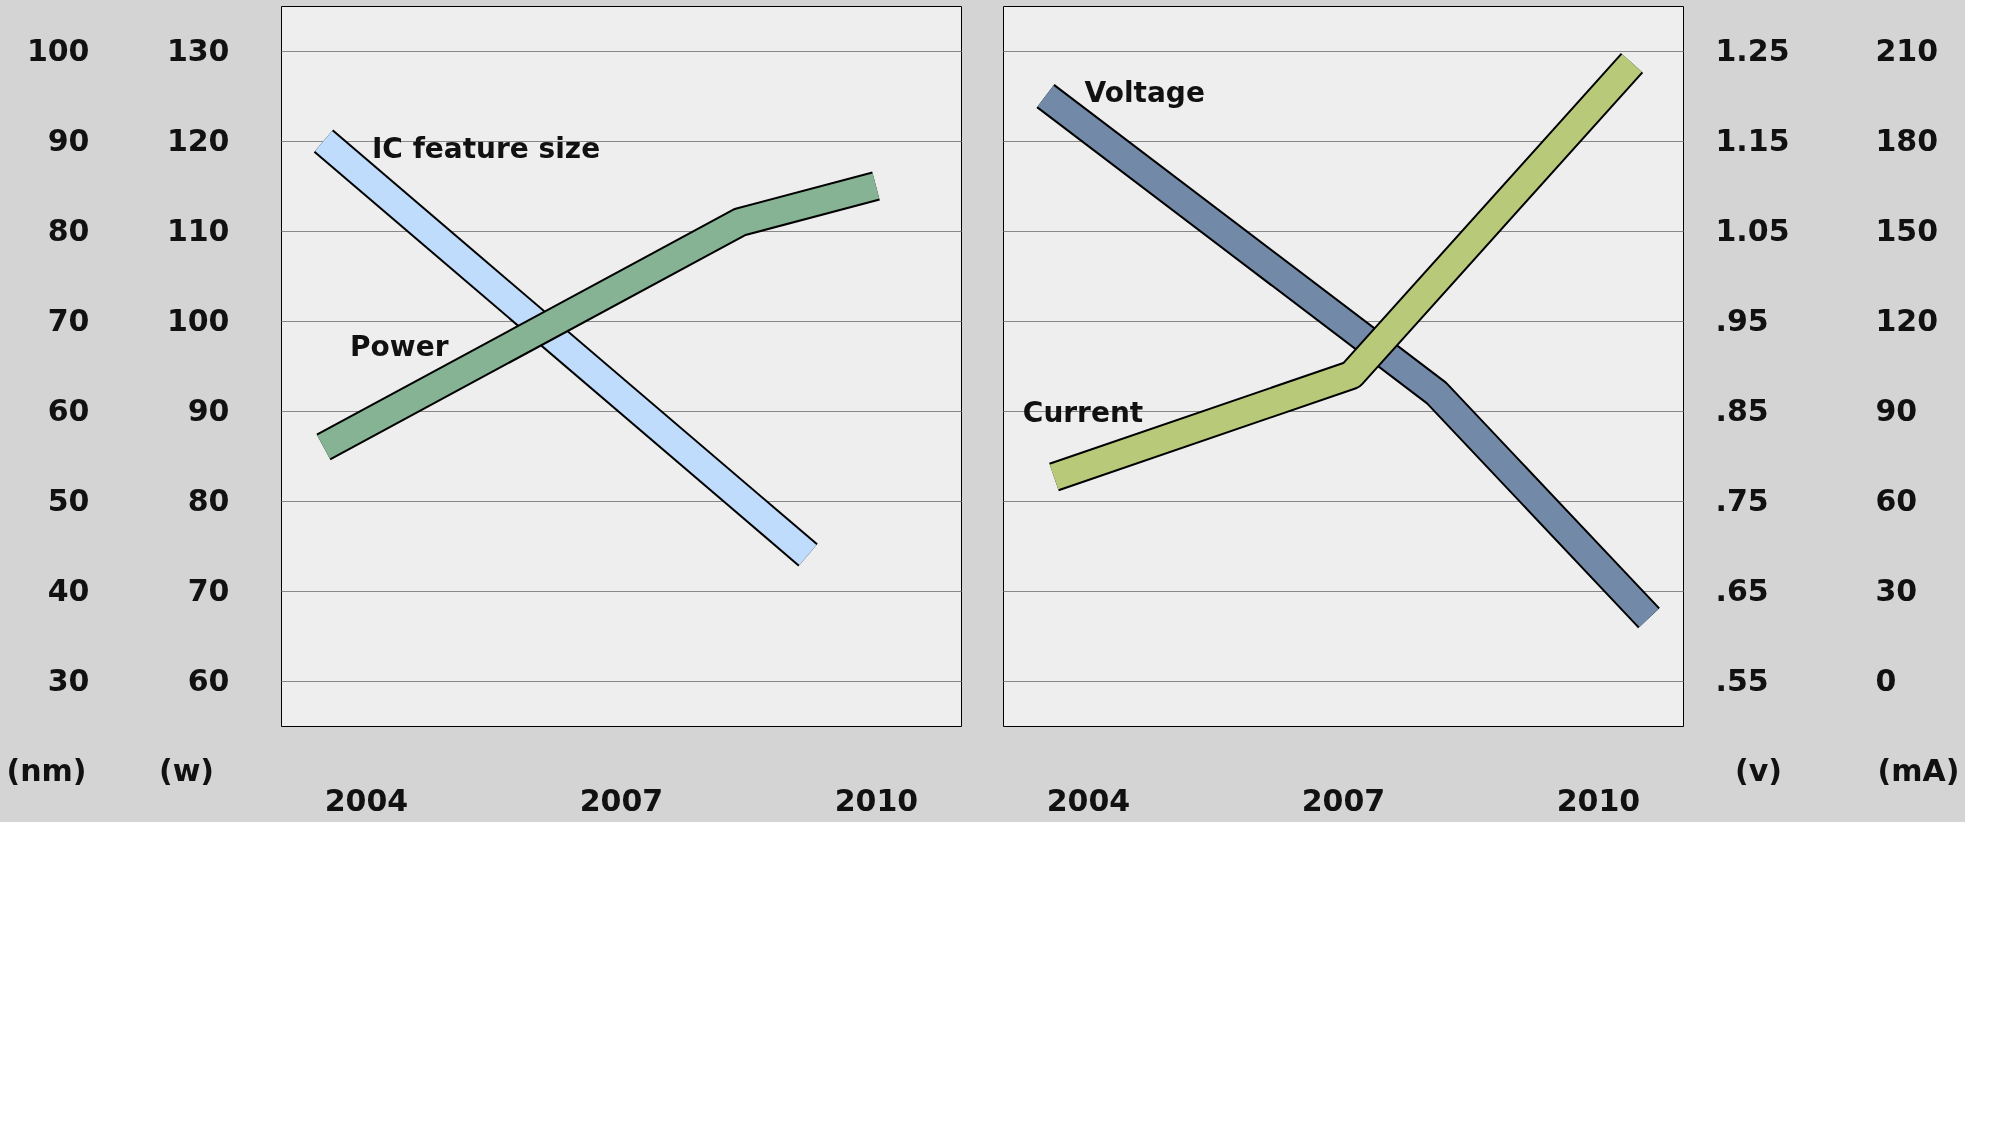 This screenshot has height=1147, width=1994. I want to click on y-tick-label: 90, so click(68, 140).